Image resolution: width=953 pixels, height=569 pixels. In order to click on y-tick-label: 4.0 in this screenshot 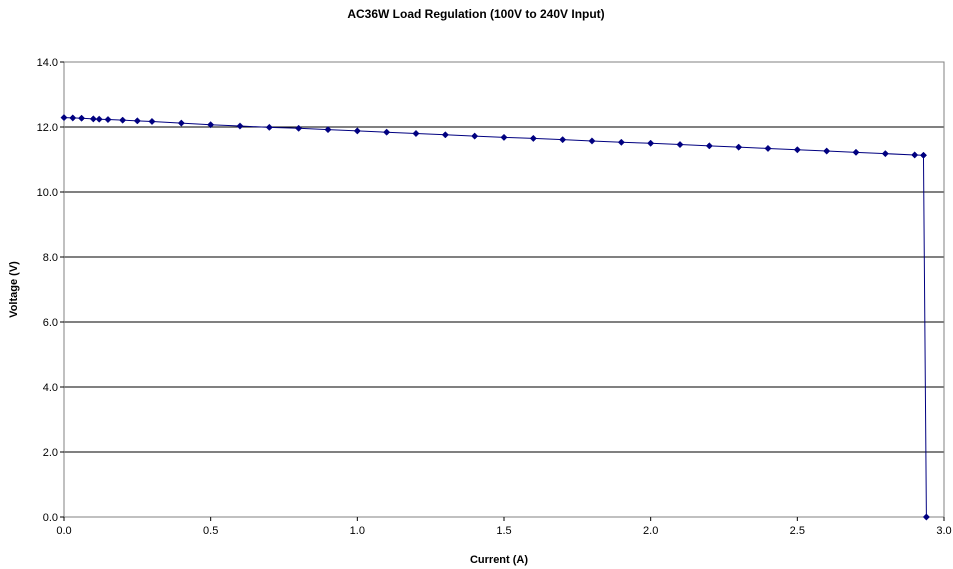, I will do `click(50, 388)`.